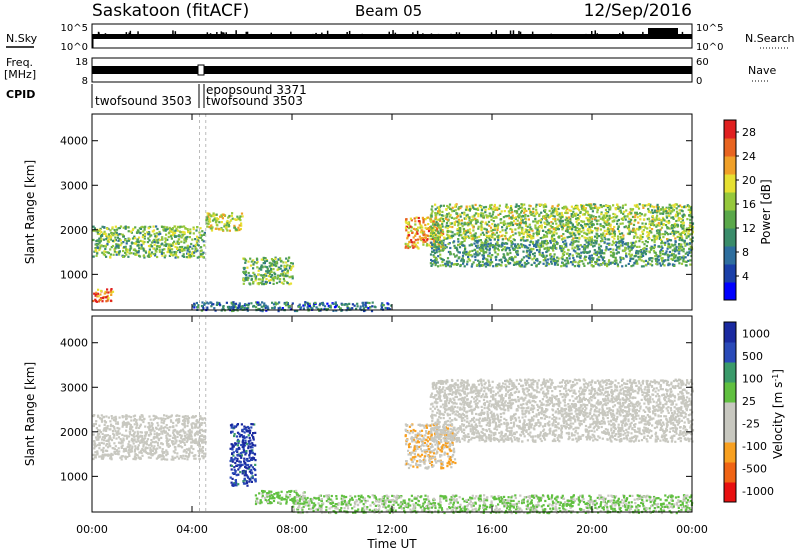 This screenshot has width=800, height=554. Describe the element at coordinates (143, 101) in the screenshot. I see `cpid-entry-1: twofsound 3503` at that location.